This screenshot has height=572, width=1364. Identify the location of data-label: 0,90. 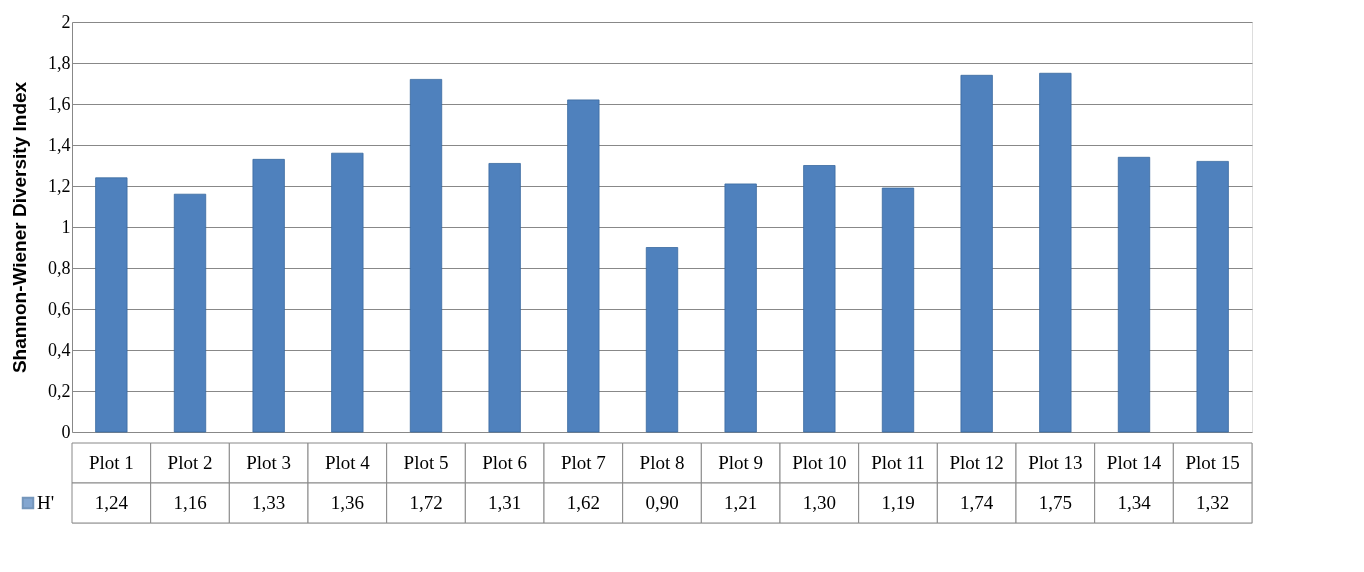
(662, 502).